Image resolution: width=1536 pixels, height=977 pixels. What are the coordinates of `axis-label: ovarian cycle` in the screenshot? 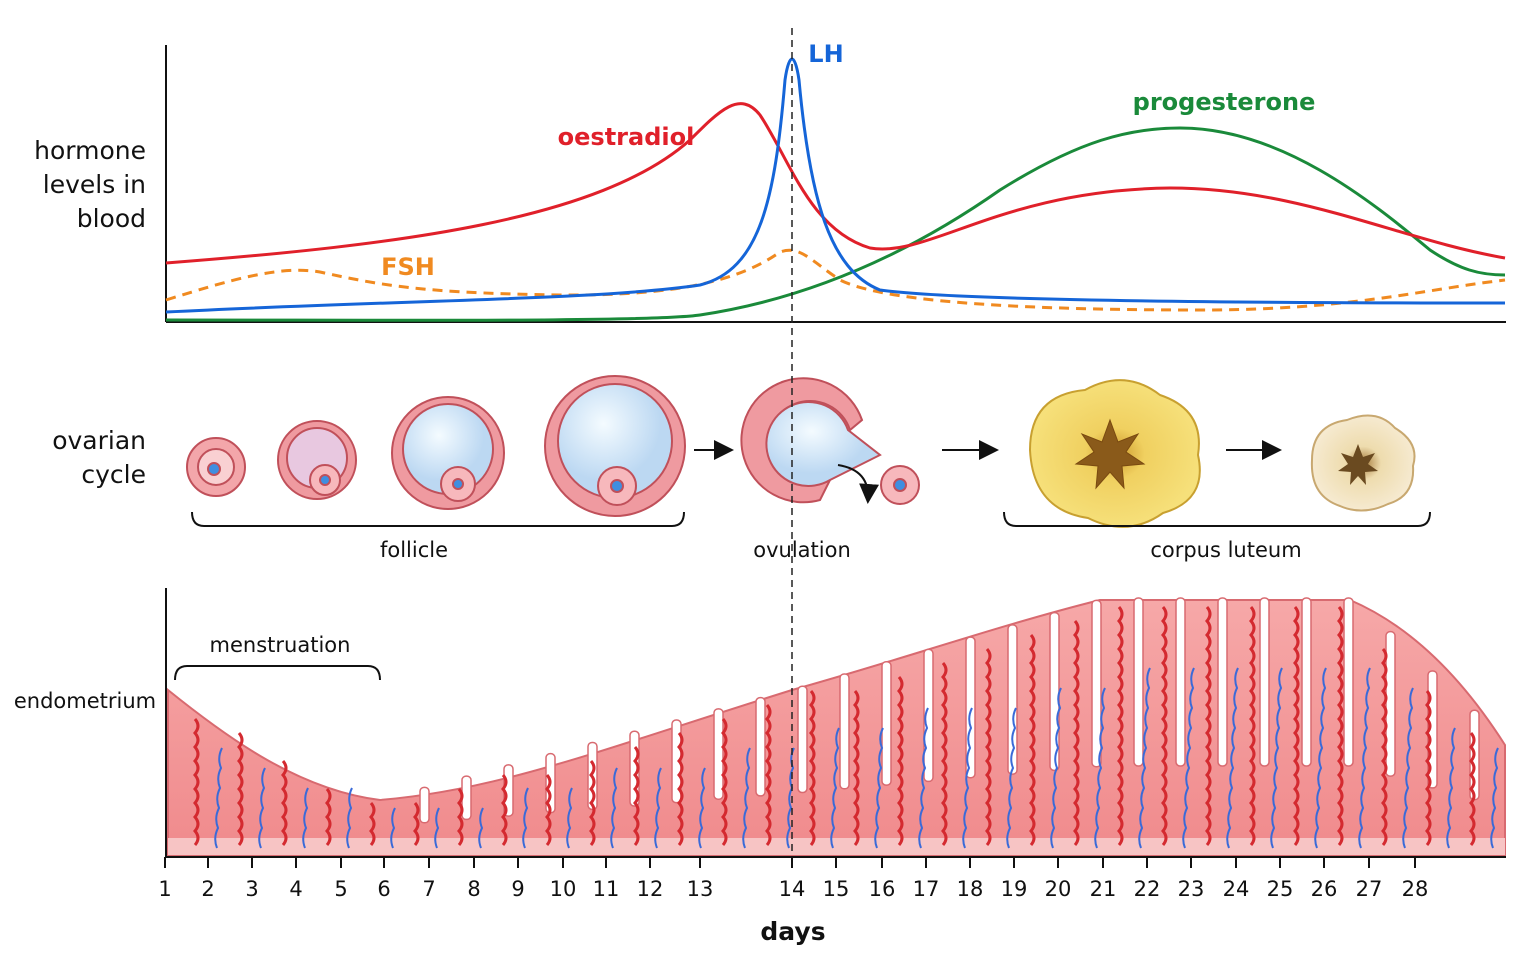 It's located at (99, 457).